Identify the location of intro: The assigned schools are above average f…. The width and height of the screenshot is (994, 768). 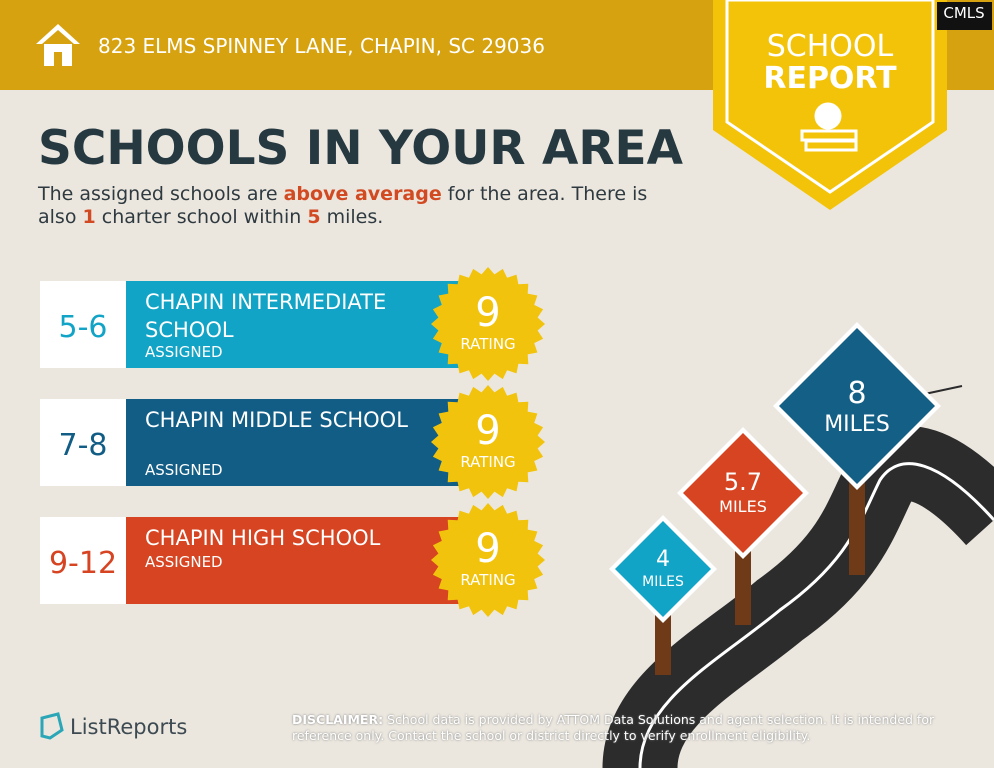
(345, 205).